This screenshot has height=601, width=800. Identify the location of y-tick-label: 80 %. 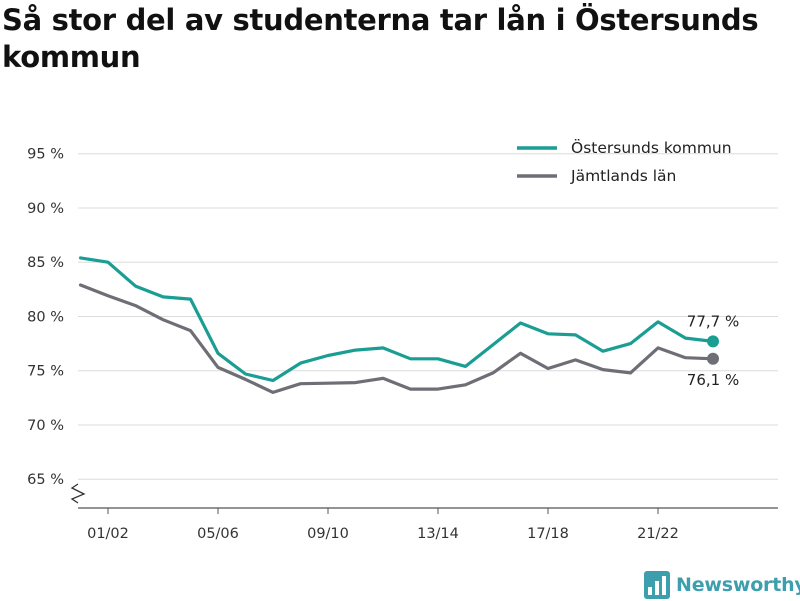
(45, 317).